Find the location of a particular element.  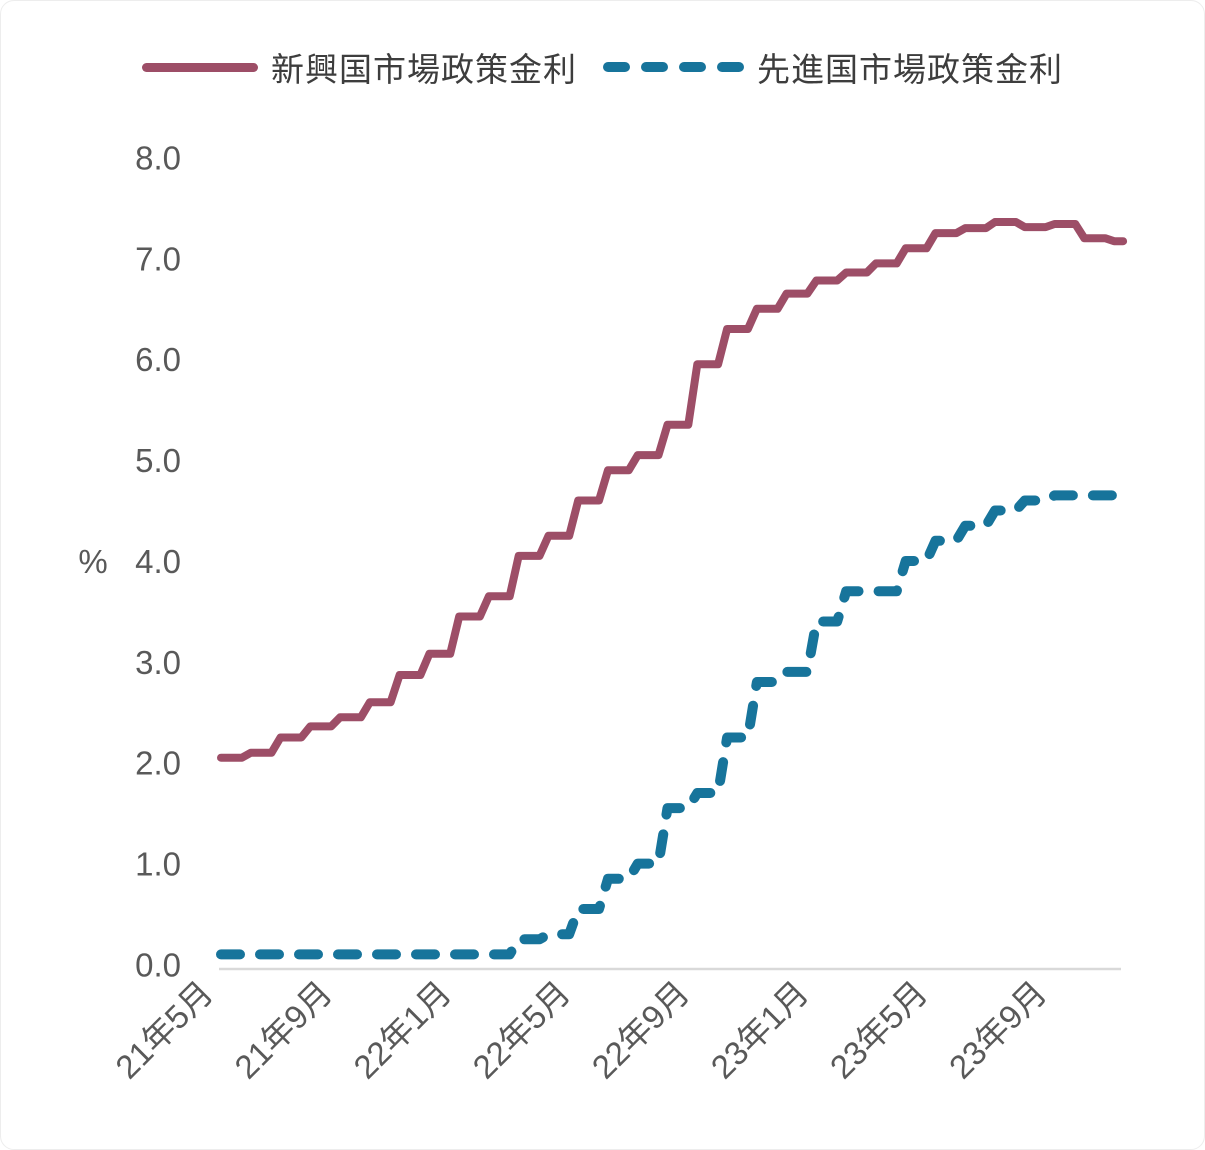

y-axis-tick-label: 8.0 is located at coordinates (158, 157).